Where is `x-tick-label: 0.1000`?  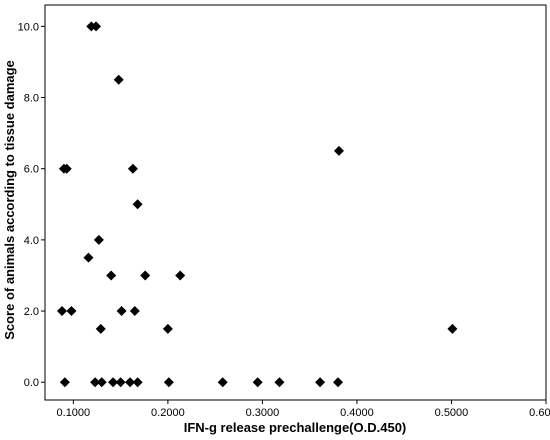
x-tick-label: 0.1000 is located at coordinates (74, 413).